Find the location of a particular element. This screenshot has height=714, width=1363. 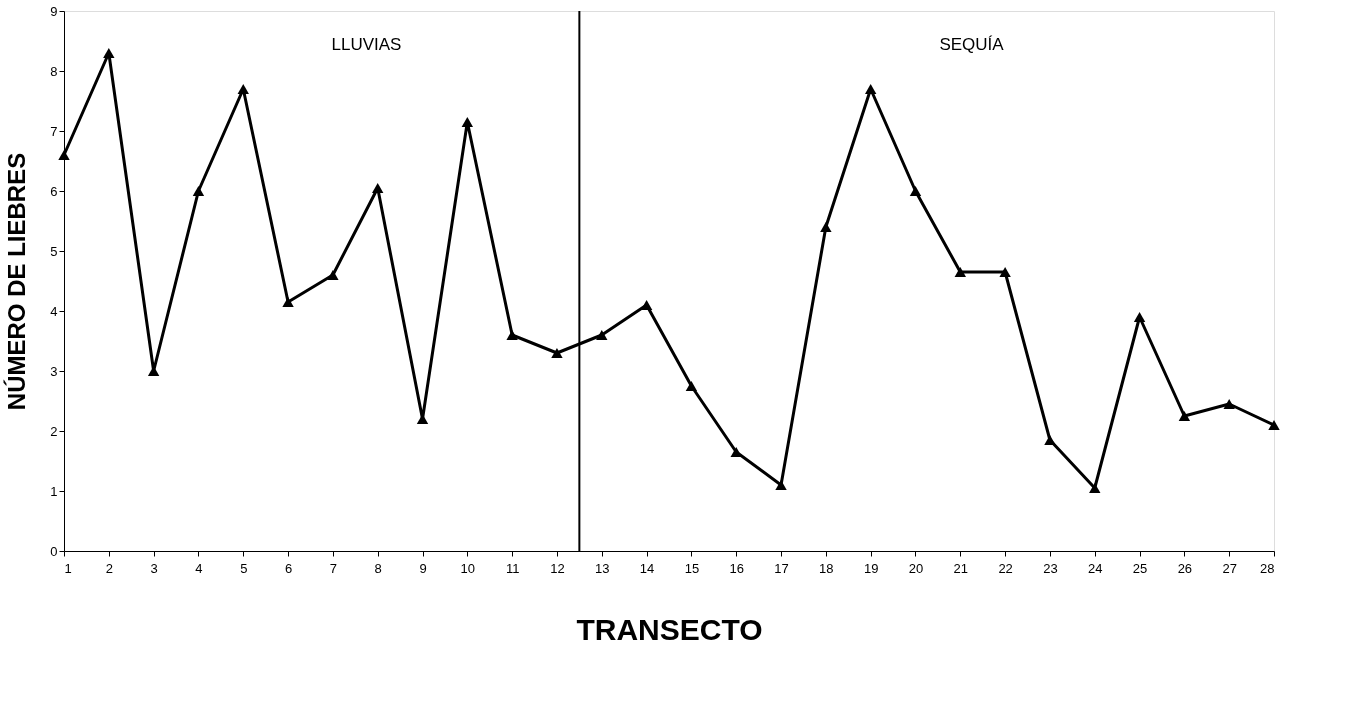

x-tick-label: 9 is located at coordinates (423, 568).